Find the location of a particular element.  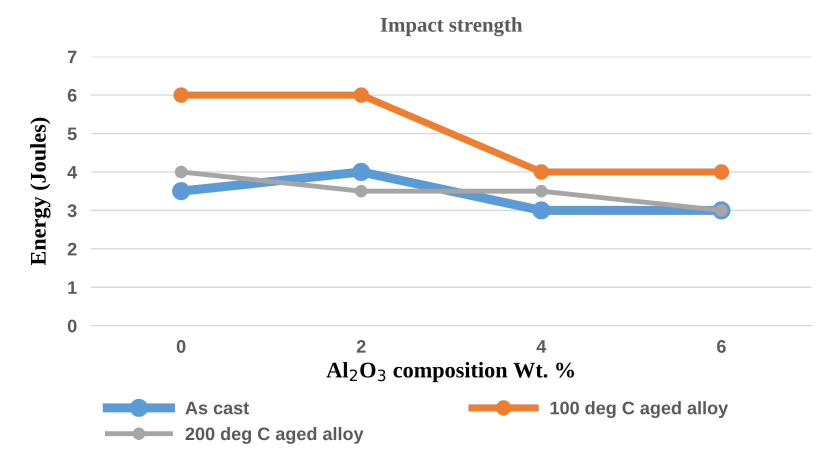

y-tick-label: 4 is located at coordinates (72, 172).